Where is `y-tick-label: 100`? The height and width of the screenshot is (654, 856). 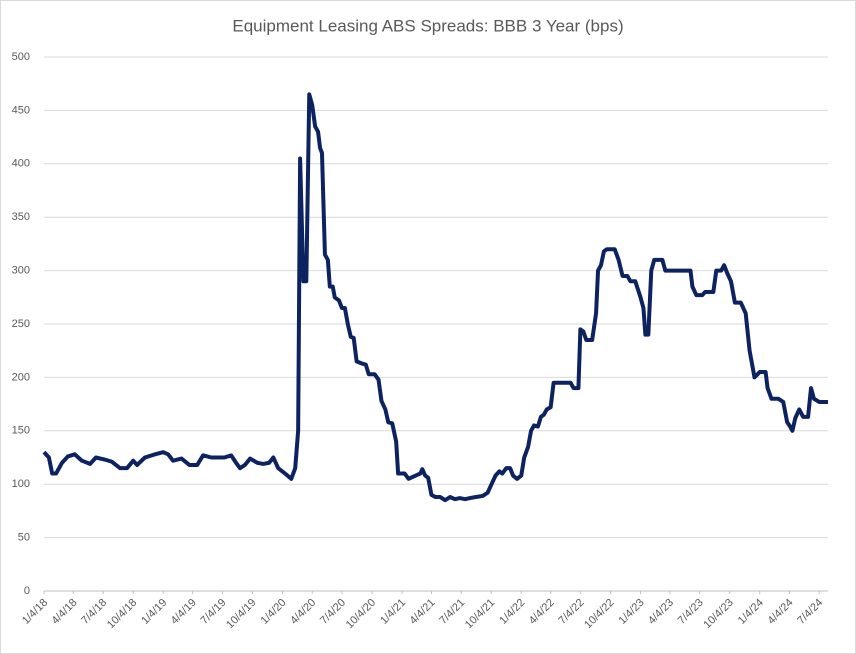
y-tick-label: 100 is located at coordinates (21, 484).